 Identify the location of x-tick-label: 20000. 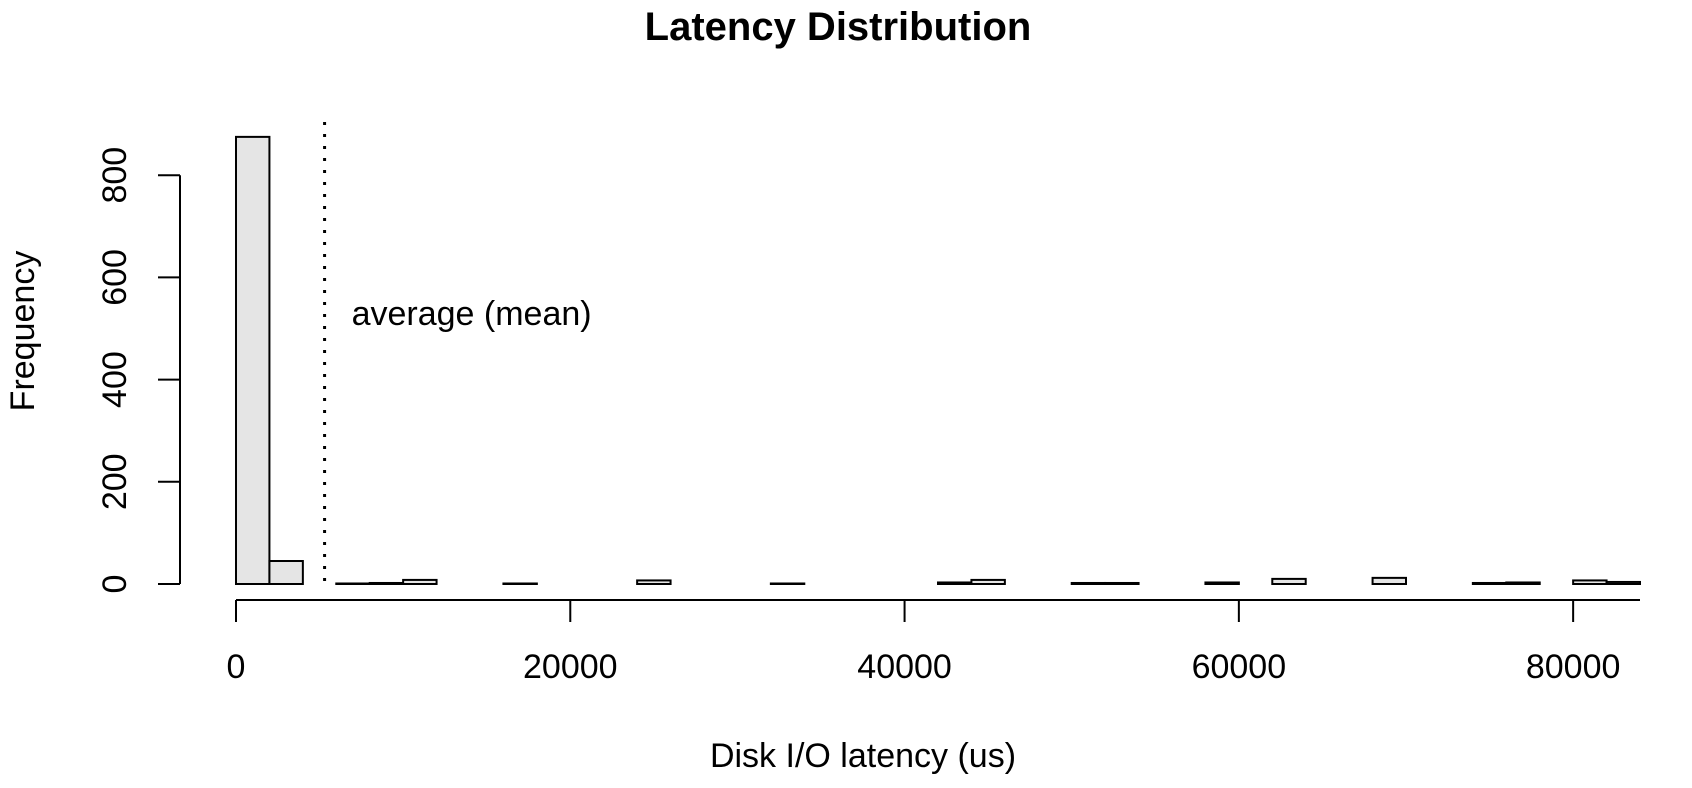
(570, 667).